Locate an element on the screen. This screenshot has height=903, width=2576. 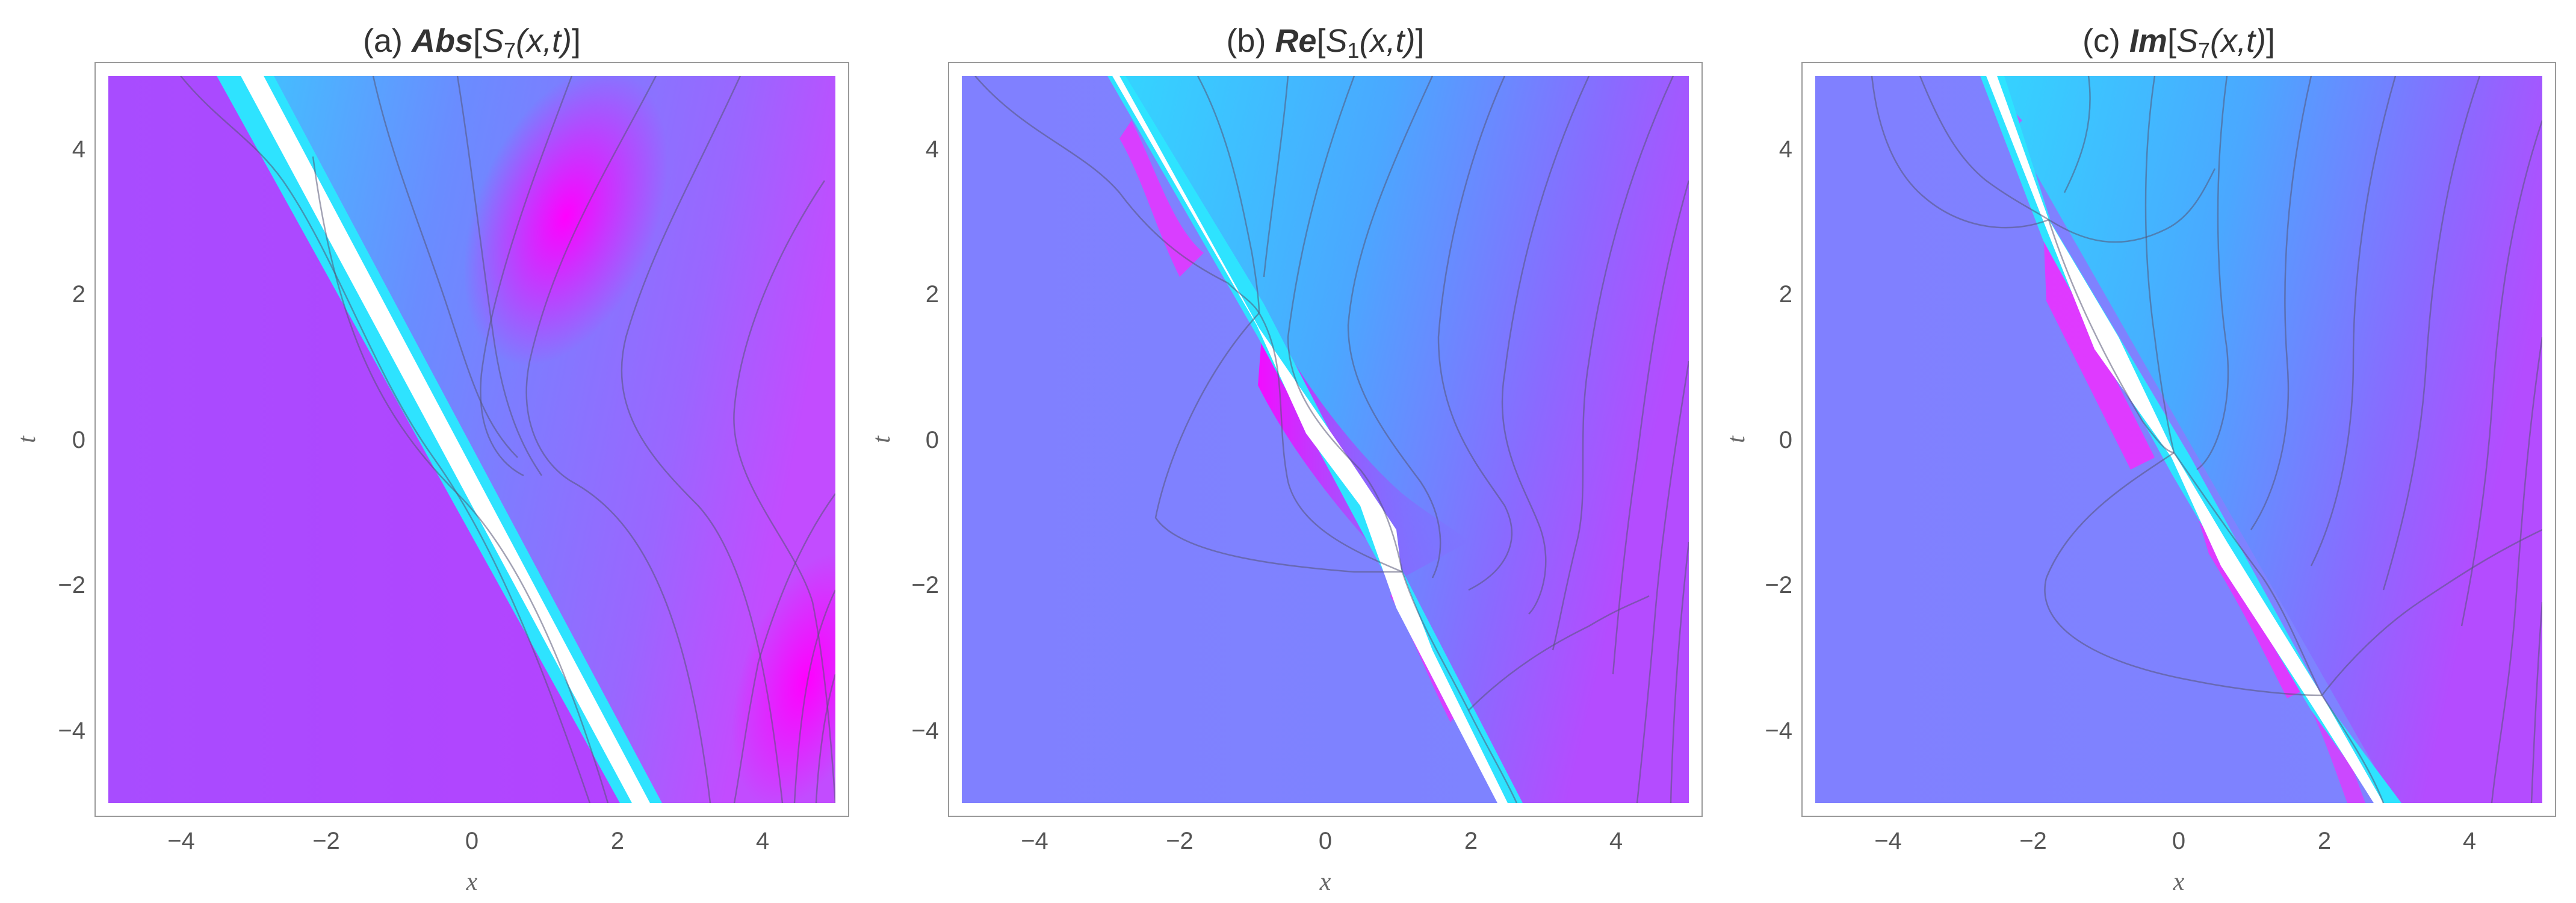
panel-b-title-op: Re is located at coordinates (1295, 41).